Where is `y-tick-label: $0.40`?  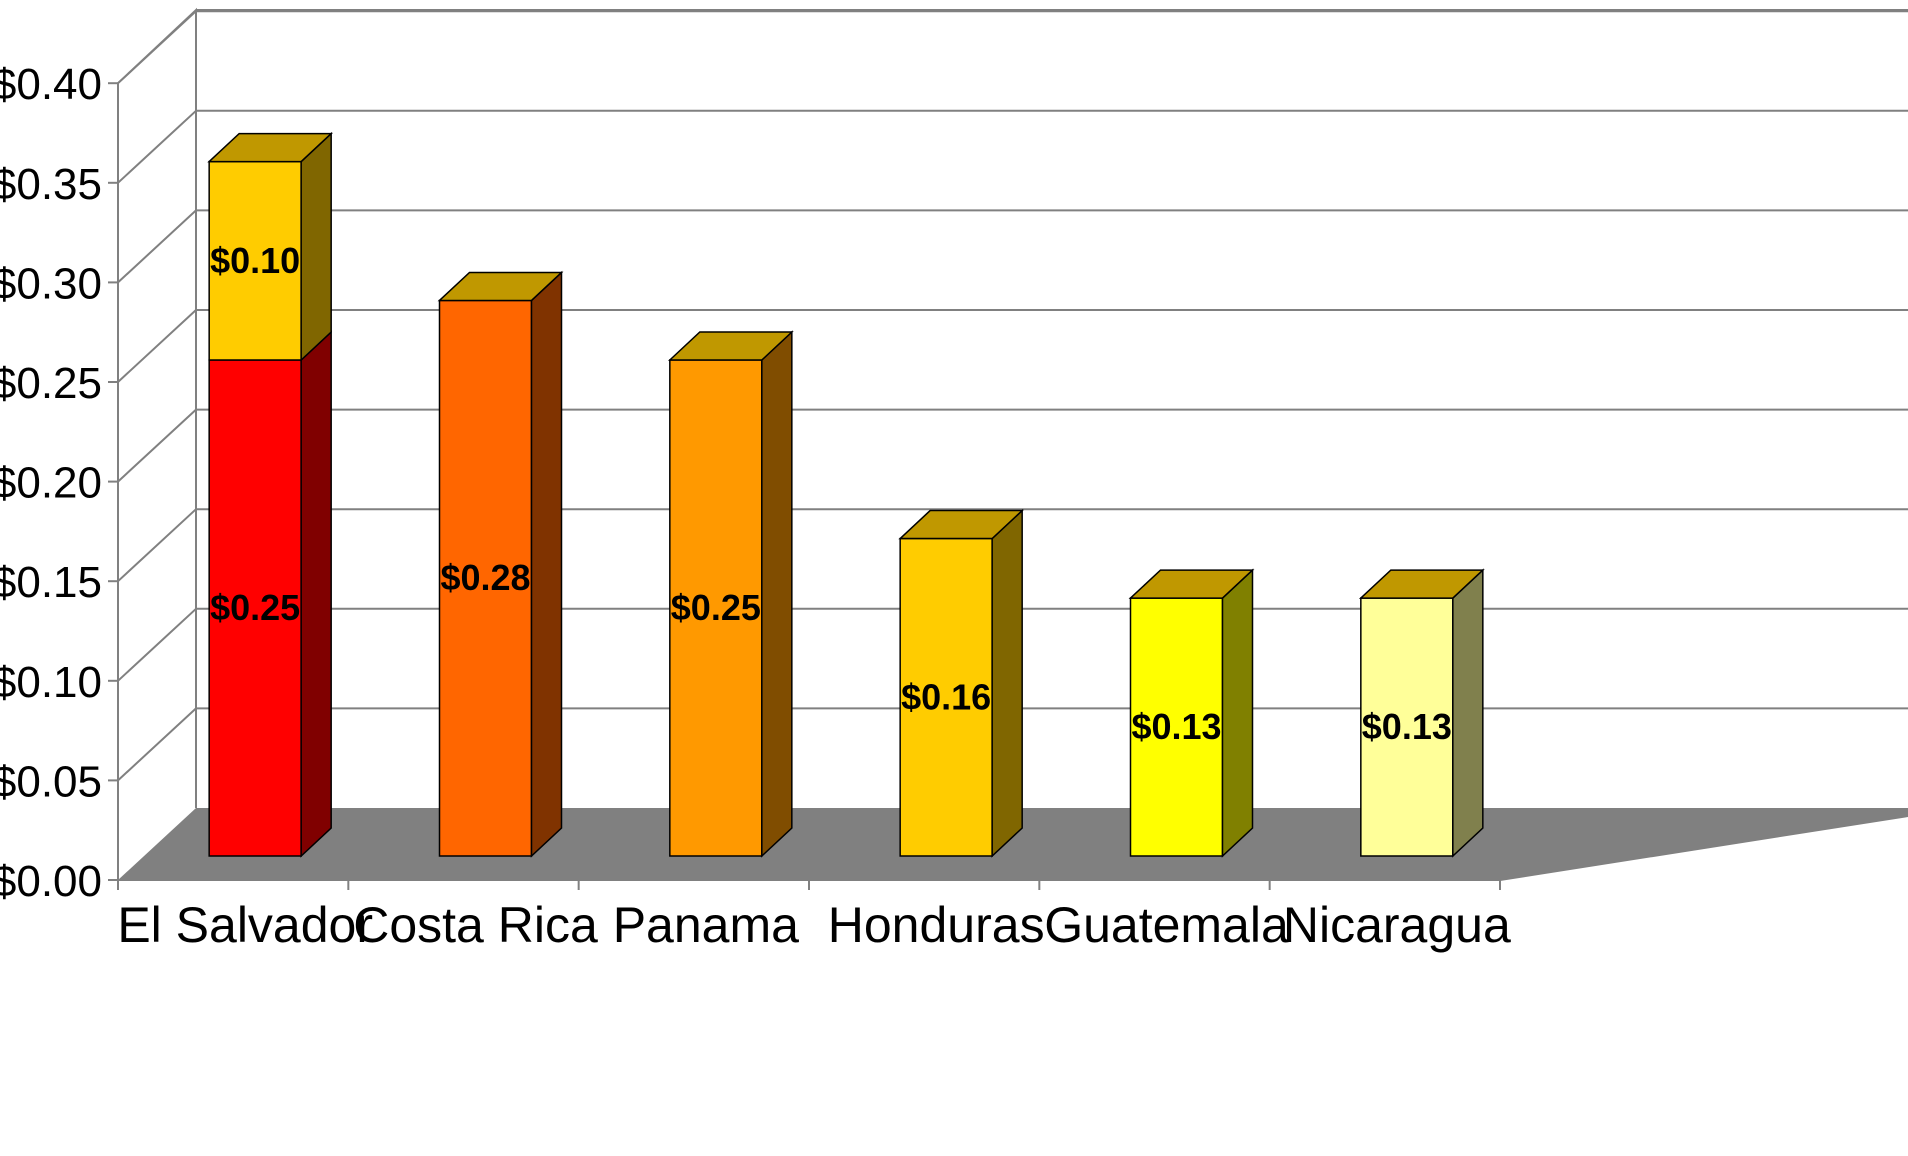
y-tick-label: $0.40 is located at coordinates (51, 84).